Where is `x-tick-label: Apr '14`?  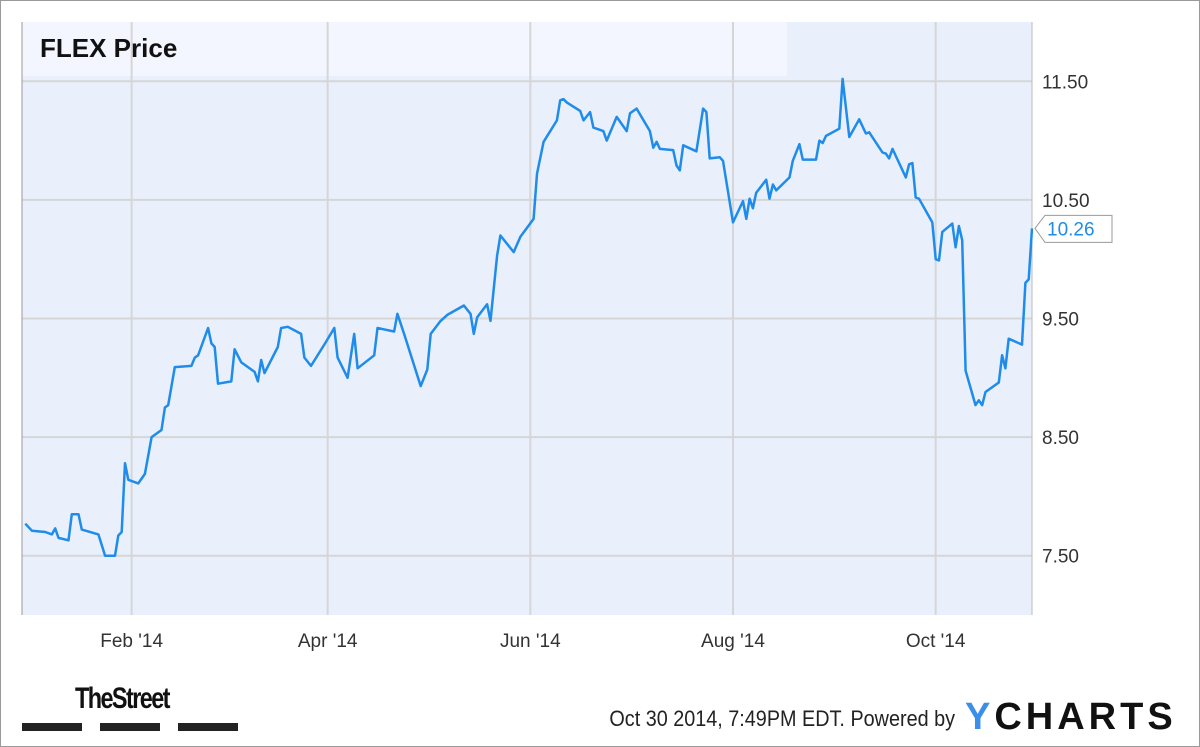
x-tick-label: Apr '14 is located at coordinates (328, 641).